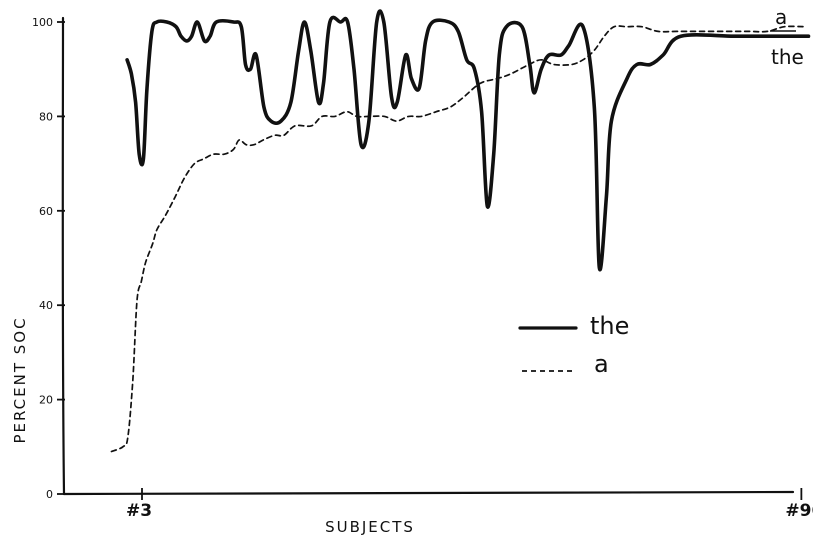  What do you see at coordinates (609, 326) in the screenshot?
I see `legend-label-the: the` at bounding box center [609, 326].